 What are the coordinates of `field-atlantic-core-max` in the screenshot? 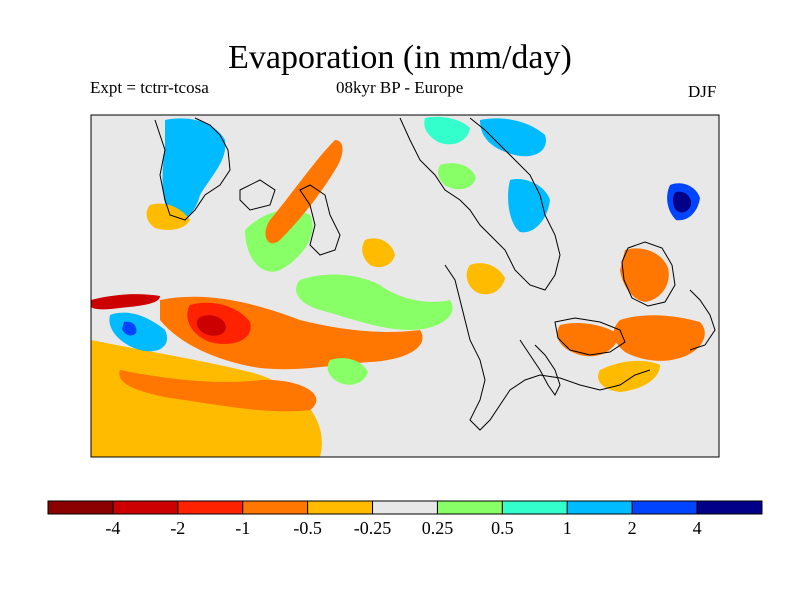 It's located at (211, 325).